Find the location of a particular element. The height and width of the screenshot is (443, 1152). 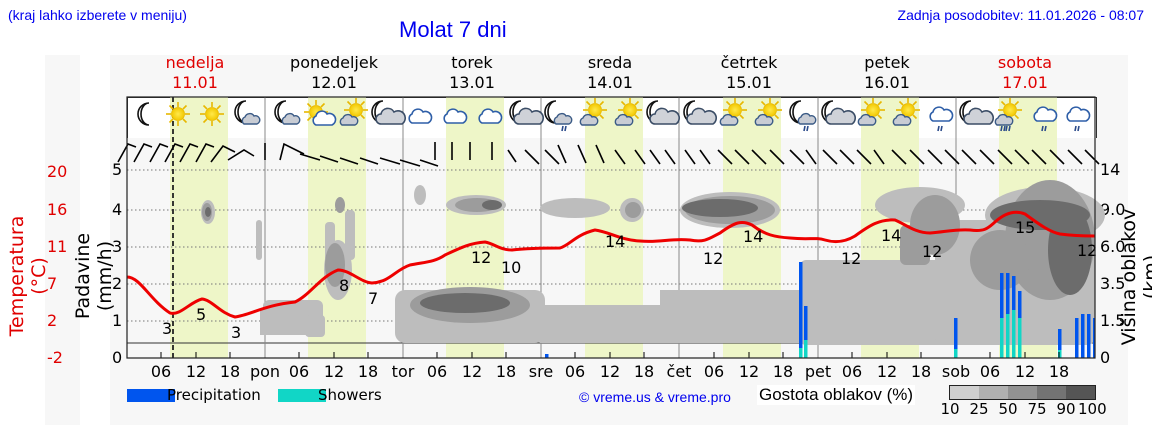

day-header: torek is located at coordinates (472, 62).